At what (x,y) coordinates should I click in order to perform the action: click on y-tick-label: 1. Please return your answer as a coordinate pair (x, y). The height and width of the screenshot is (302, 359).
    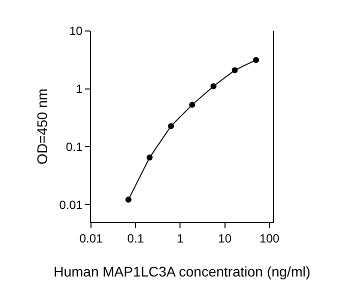
    Looking at the image, I should click on (79, 89).